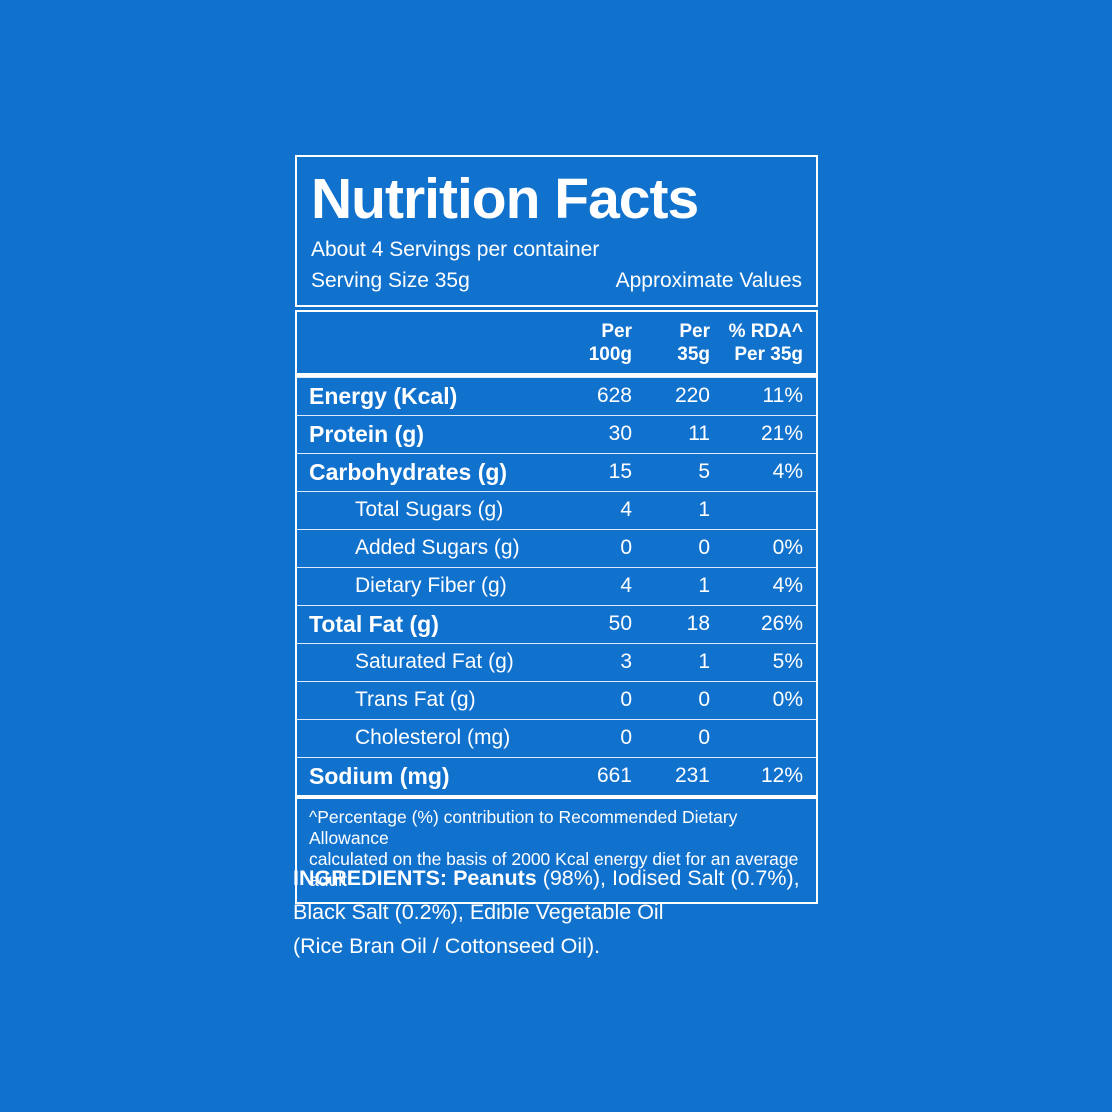 The height and width of the screenshot is (1112, 1112). I want to click on nutrient-label: Cholesterol (mg), so click(433, 737).